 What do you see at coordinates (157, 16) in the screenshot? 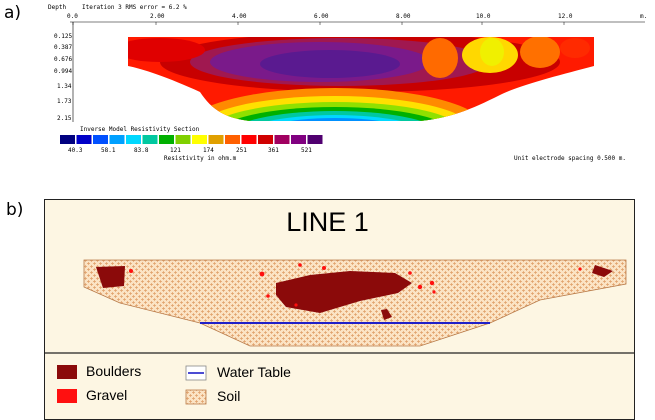
I see `x-tick-label: 2.00` at bounding box center [157, 16].